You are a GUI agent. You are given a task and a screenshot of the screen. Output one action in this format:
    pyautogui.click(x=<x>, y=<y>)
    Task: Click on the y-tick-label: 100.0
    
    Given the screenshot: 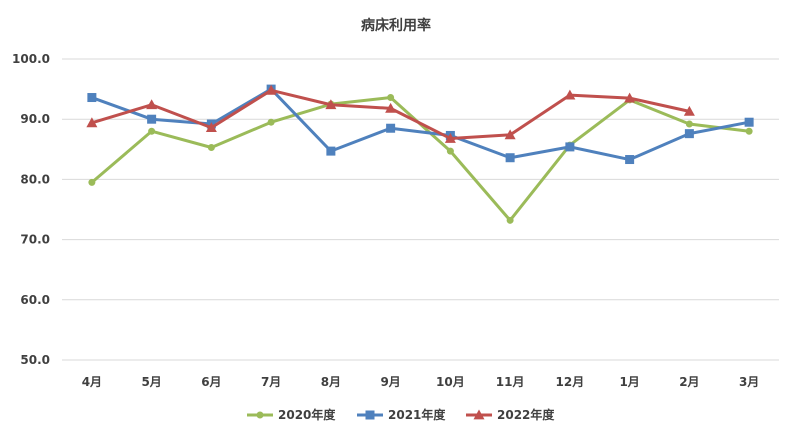 What is the action you would take?
    pyautogui.click(x=31, y=59)
    